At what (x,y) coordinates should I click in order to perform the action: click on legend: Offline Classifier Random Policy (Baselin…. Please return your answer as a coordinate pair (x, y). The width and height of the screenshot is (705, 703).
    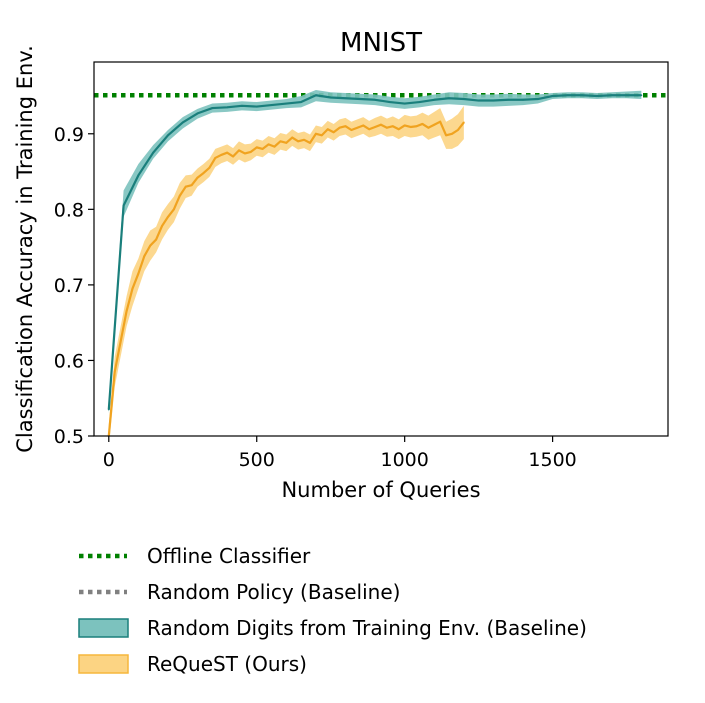
    Looking at the image, I should click on (332, 610).